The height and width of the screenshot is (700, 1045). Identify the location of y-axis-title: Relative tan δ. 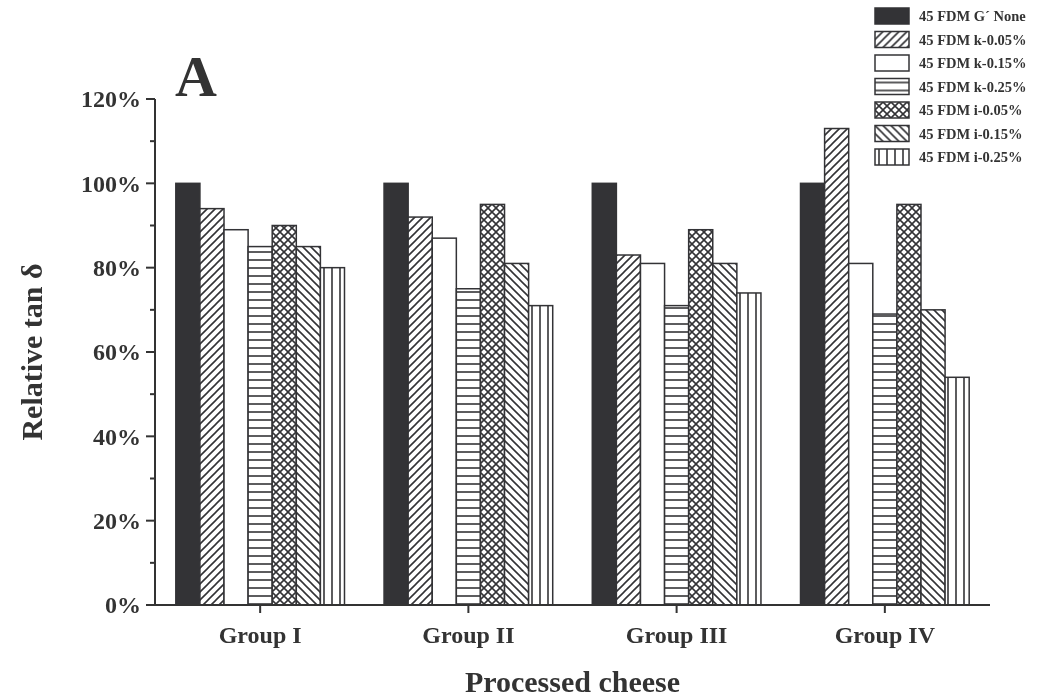
(31, 352).